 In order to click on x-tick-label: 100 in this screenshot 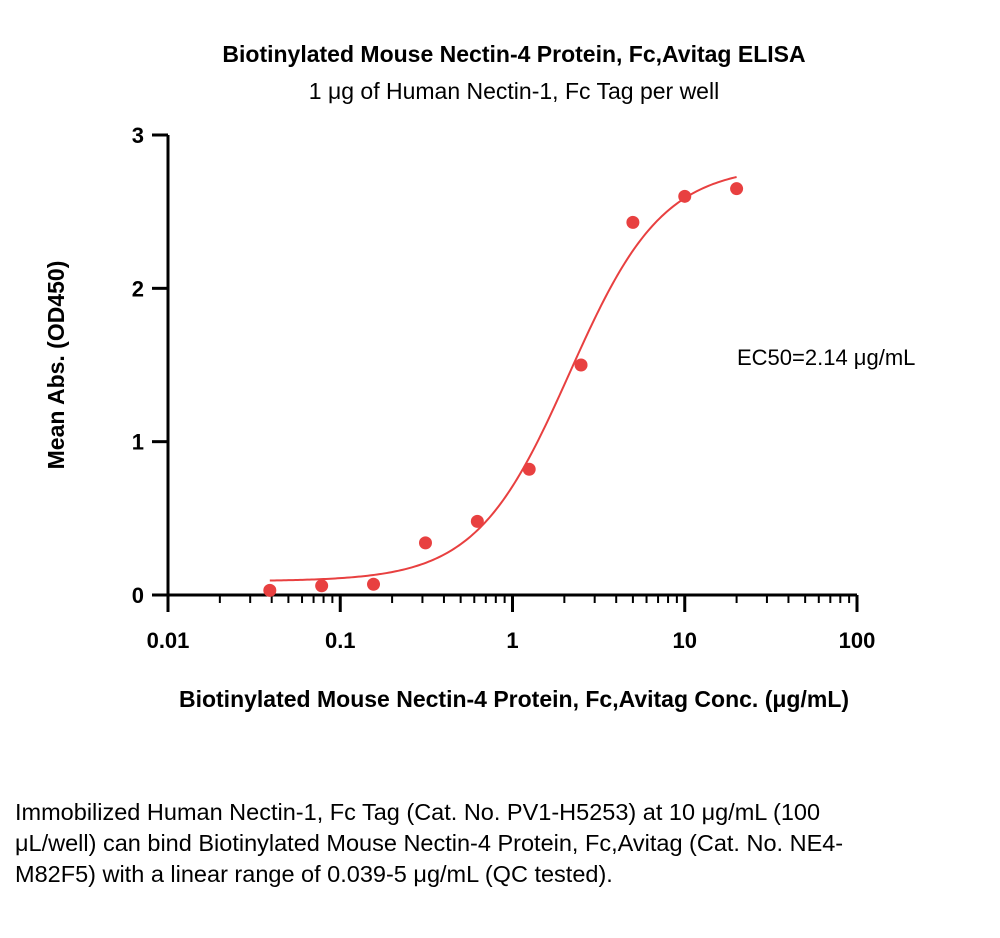, I will do `click(857, 640)`.